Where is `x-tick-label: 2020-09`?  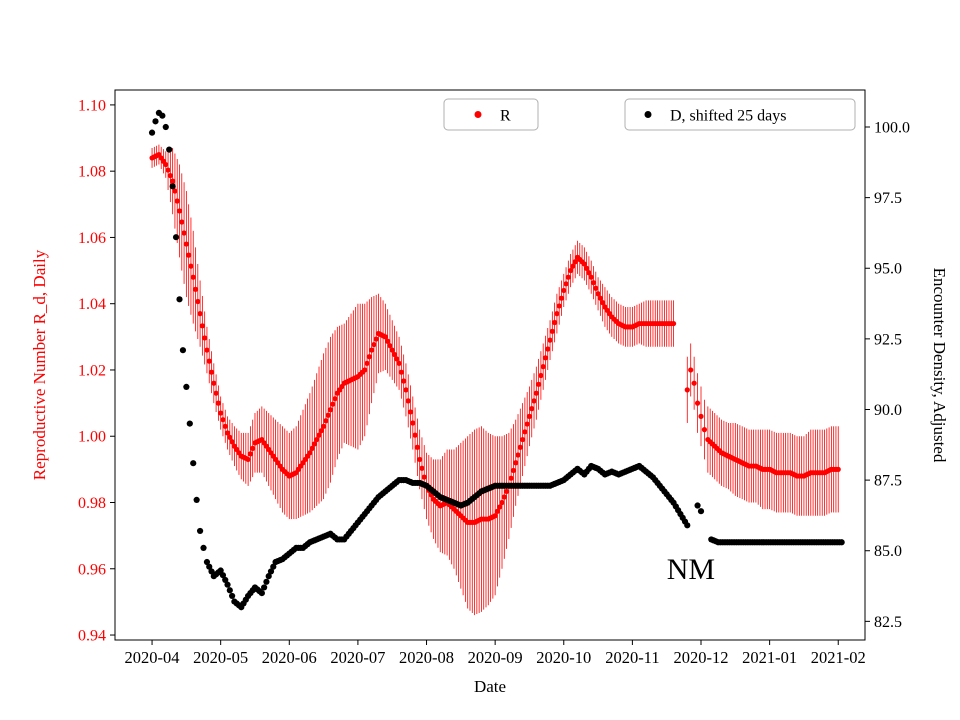
x-tick-label: 2020-09 is located at coordinates (495, 657).